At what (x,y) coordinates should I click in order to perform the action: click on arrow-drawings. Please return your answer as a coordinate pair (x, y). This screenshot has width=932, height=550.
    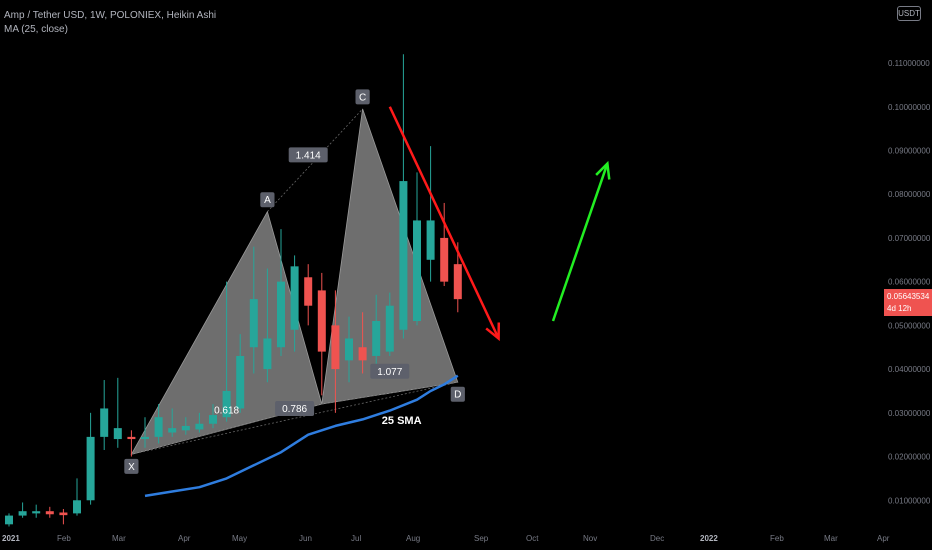
    Looking at the image, I should click on (499, 224).